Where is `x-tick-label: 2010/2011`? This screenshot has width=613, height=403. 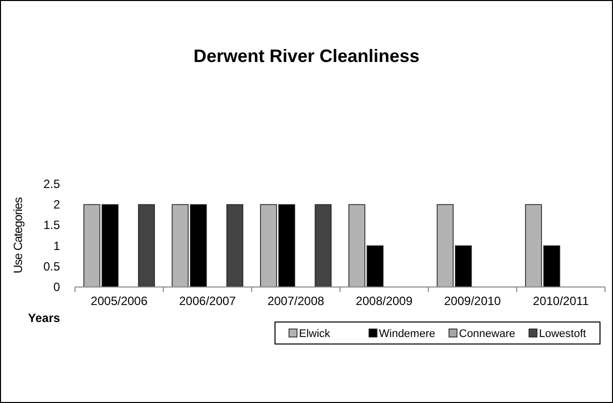 x-tick-label: 2010/2011 is located at coordinates (561, 301).